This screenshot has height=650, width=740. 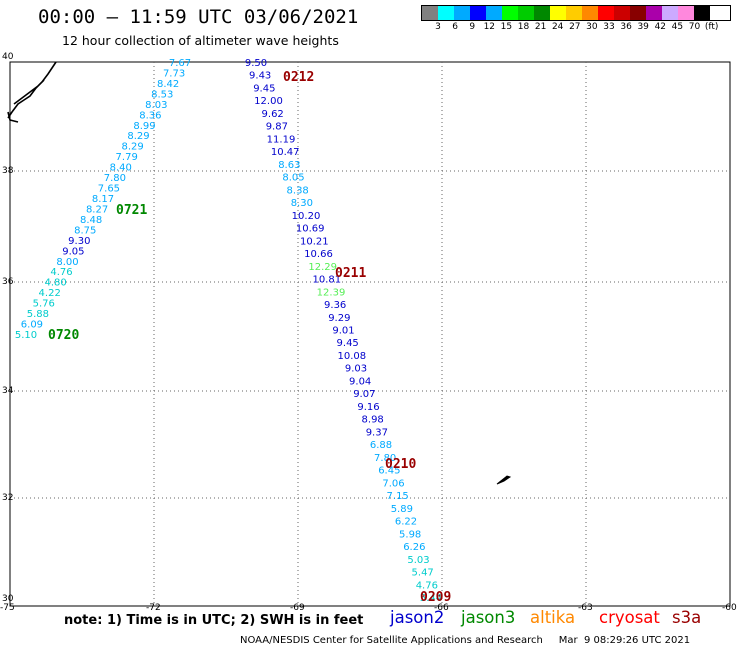 I want to click on wave-height-value: 4.22, so click(x=50, y=293).